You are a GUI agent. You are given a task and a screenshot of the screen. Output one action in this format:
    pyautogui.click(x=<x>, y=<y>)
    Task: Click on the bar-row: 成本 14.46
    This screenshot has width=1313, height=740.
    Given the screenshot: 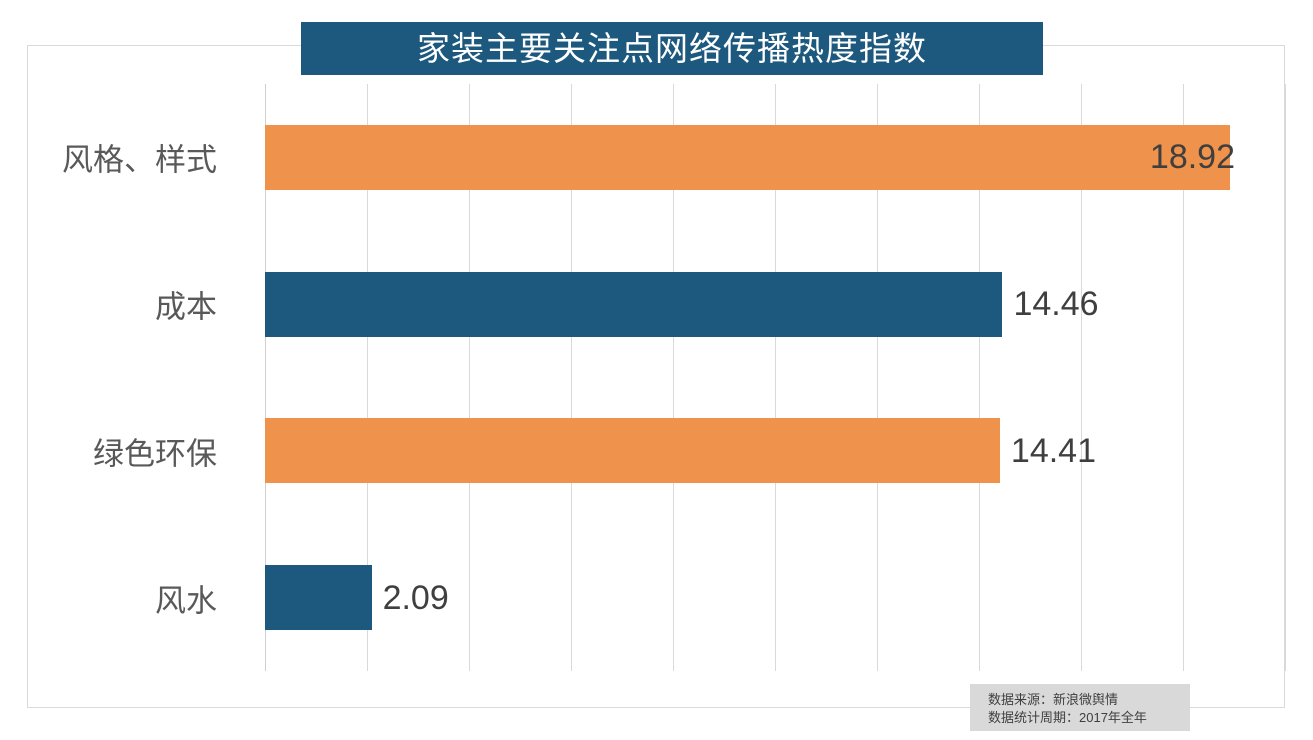 What is the action you would take?
    pyautogui.click(x=720, y=304)
    